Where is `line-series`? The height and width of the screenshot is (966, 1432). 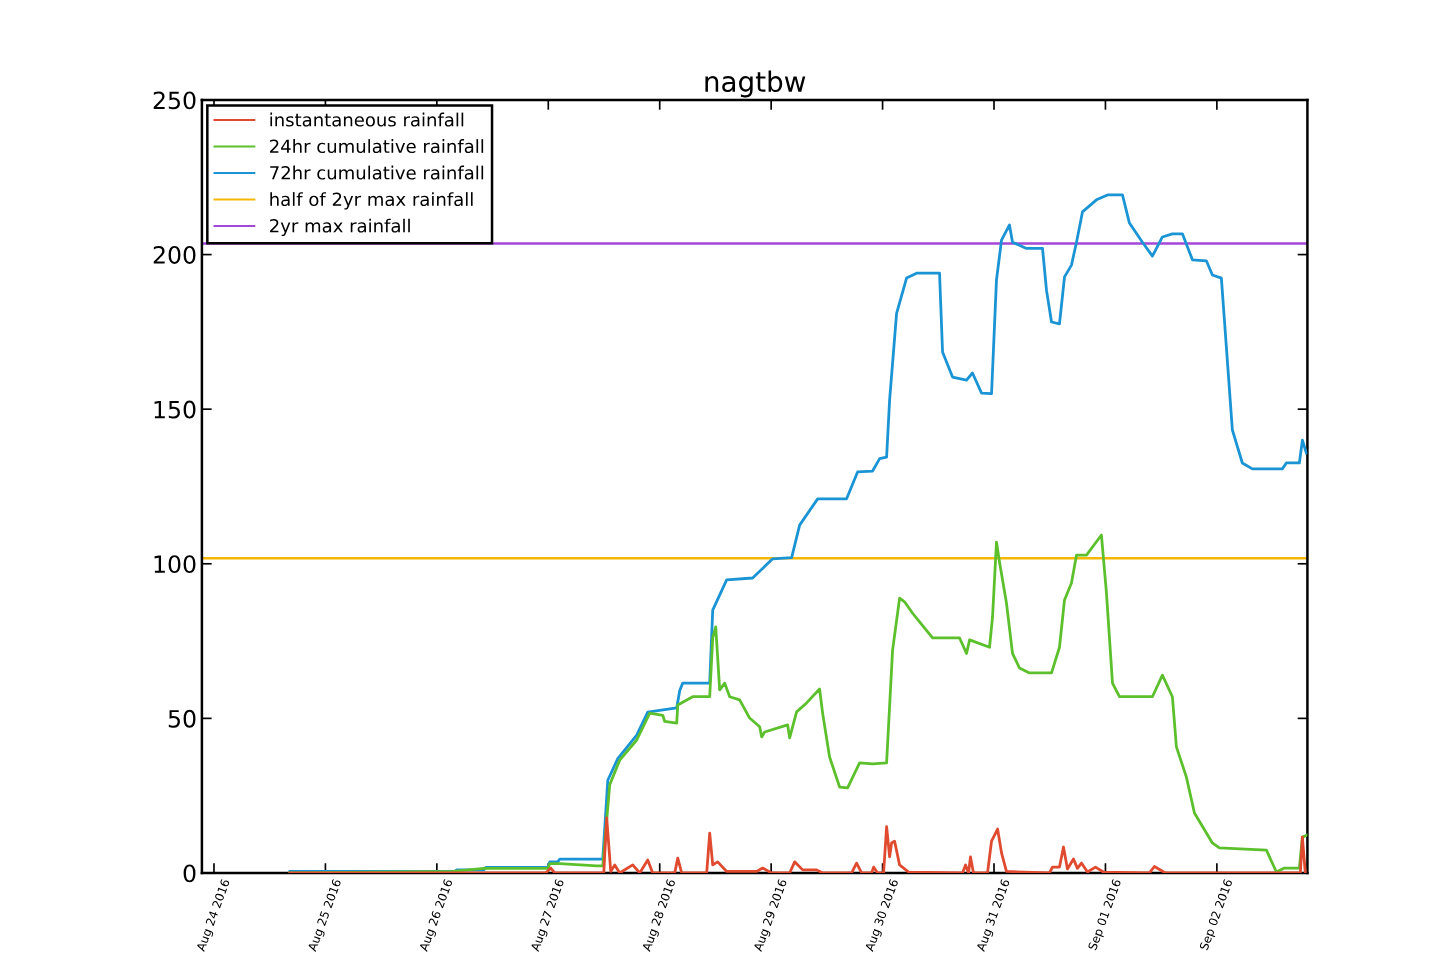
line-series is located at coordinates (797, 844).